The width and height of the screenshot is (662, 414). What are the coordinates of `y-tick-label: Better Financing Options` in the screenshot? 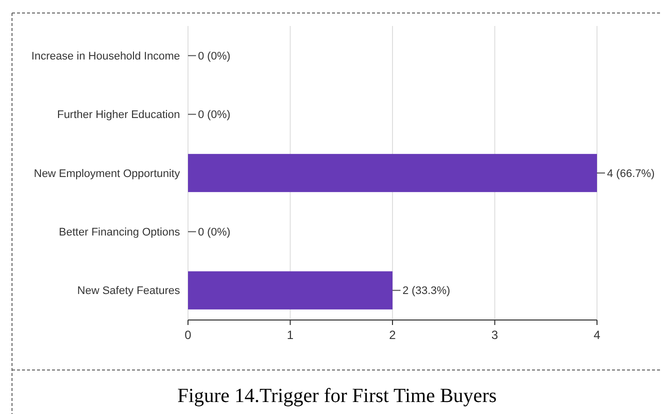 It's located at (119, 232).